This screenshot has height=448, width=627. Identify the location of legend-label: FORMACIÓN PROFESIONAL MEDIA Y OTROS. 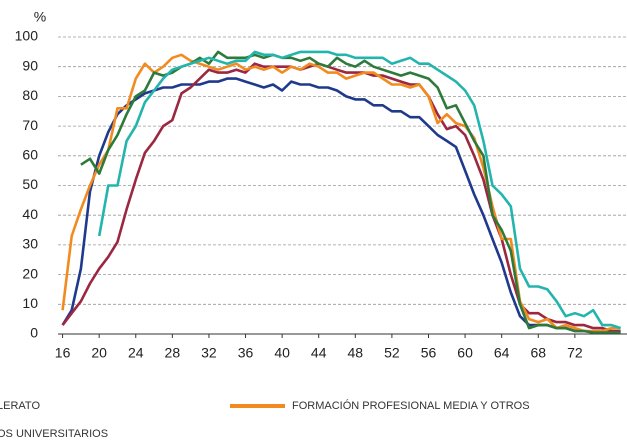
(411, 405).